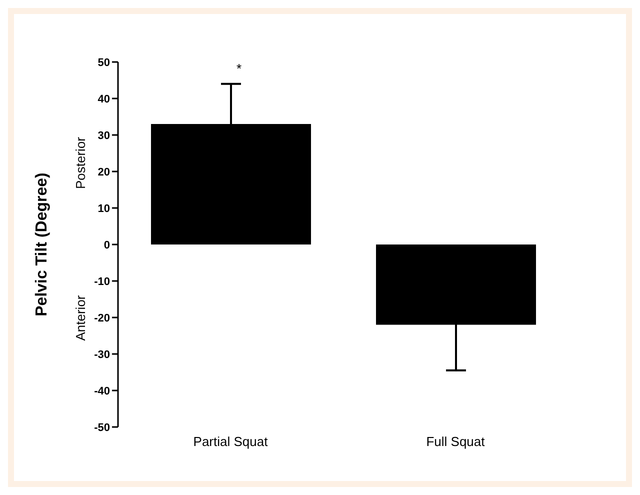 The image size is (640, 495). Describe the element at coordinates (104, 172) in the screenshot. I see `y-tick-label: 20` at that location.